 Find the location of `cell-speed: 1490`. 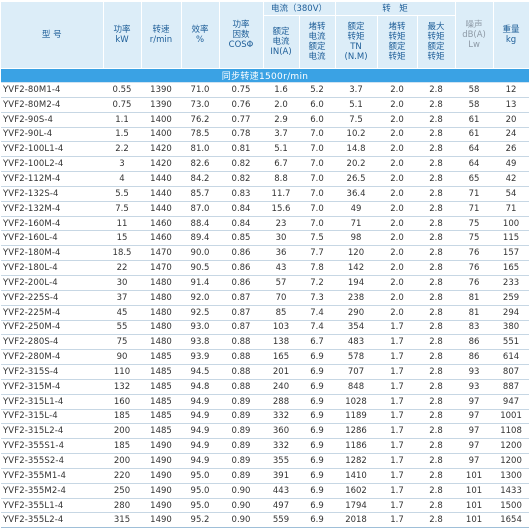

cell-speed: 1490 is located at coordinates (161, 446).